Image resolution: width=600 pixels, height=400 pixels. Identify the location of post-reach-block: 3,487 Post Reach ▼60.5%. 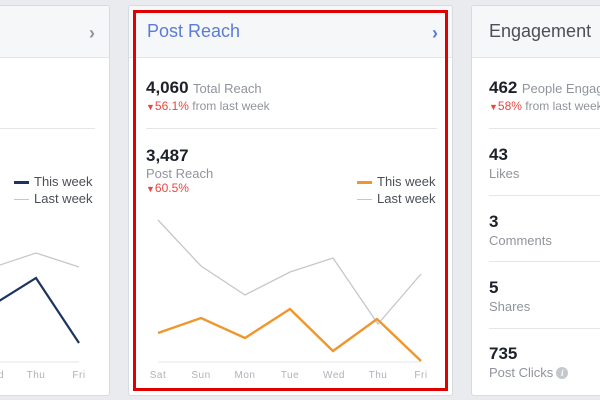
(179, 170).